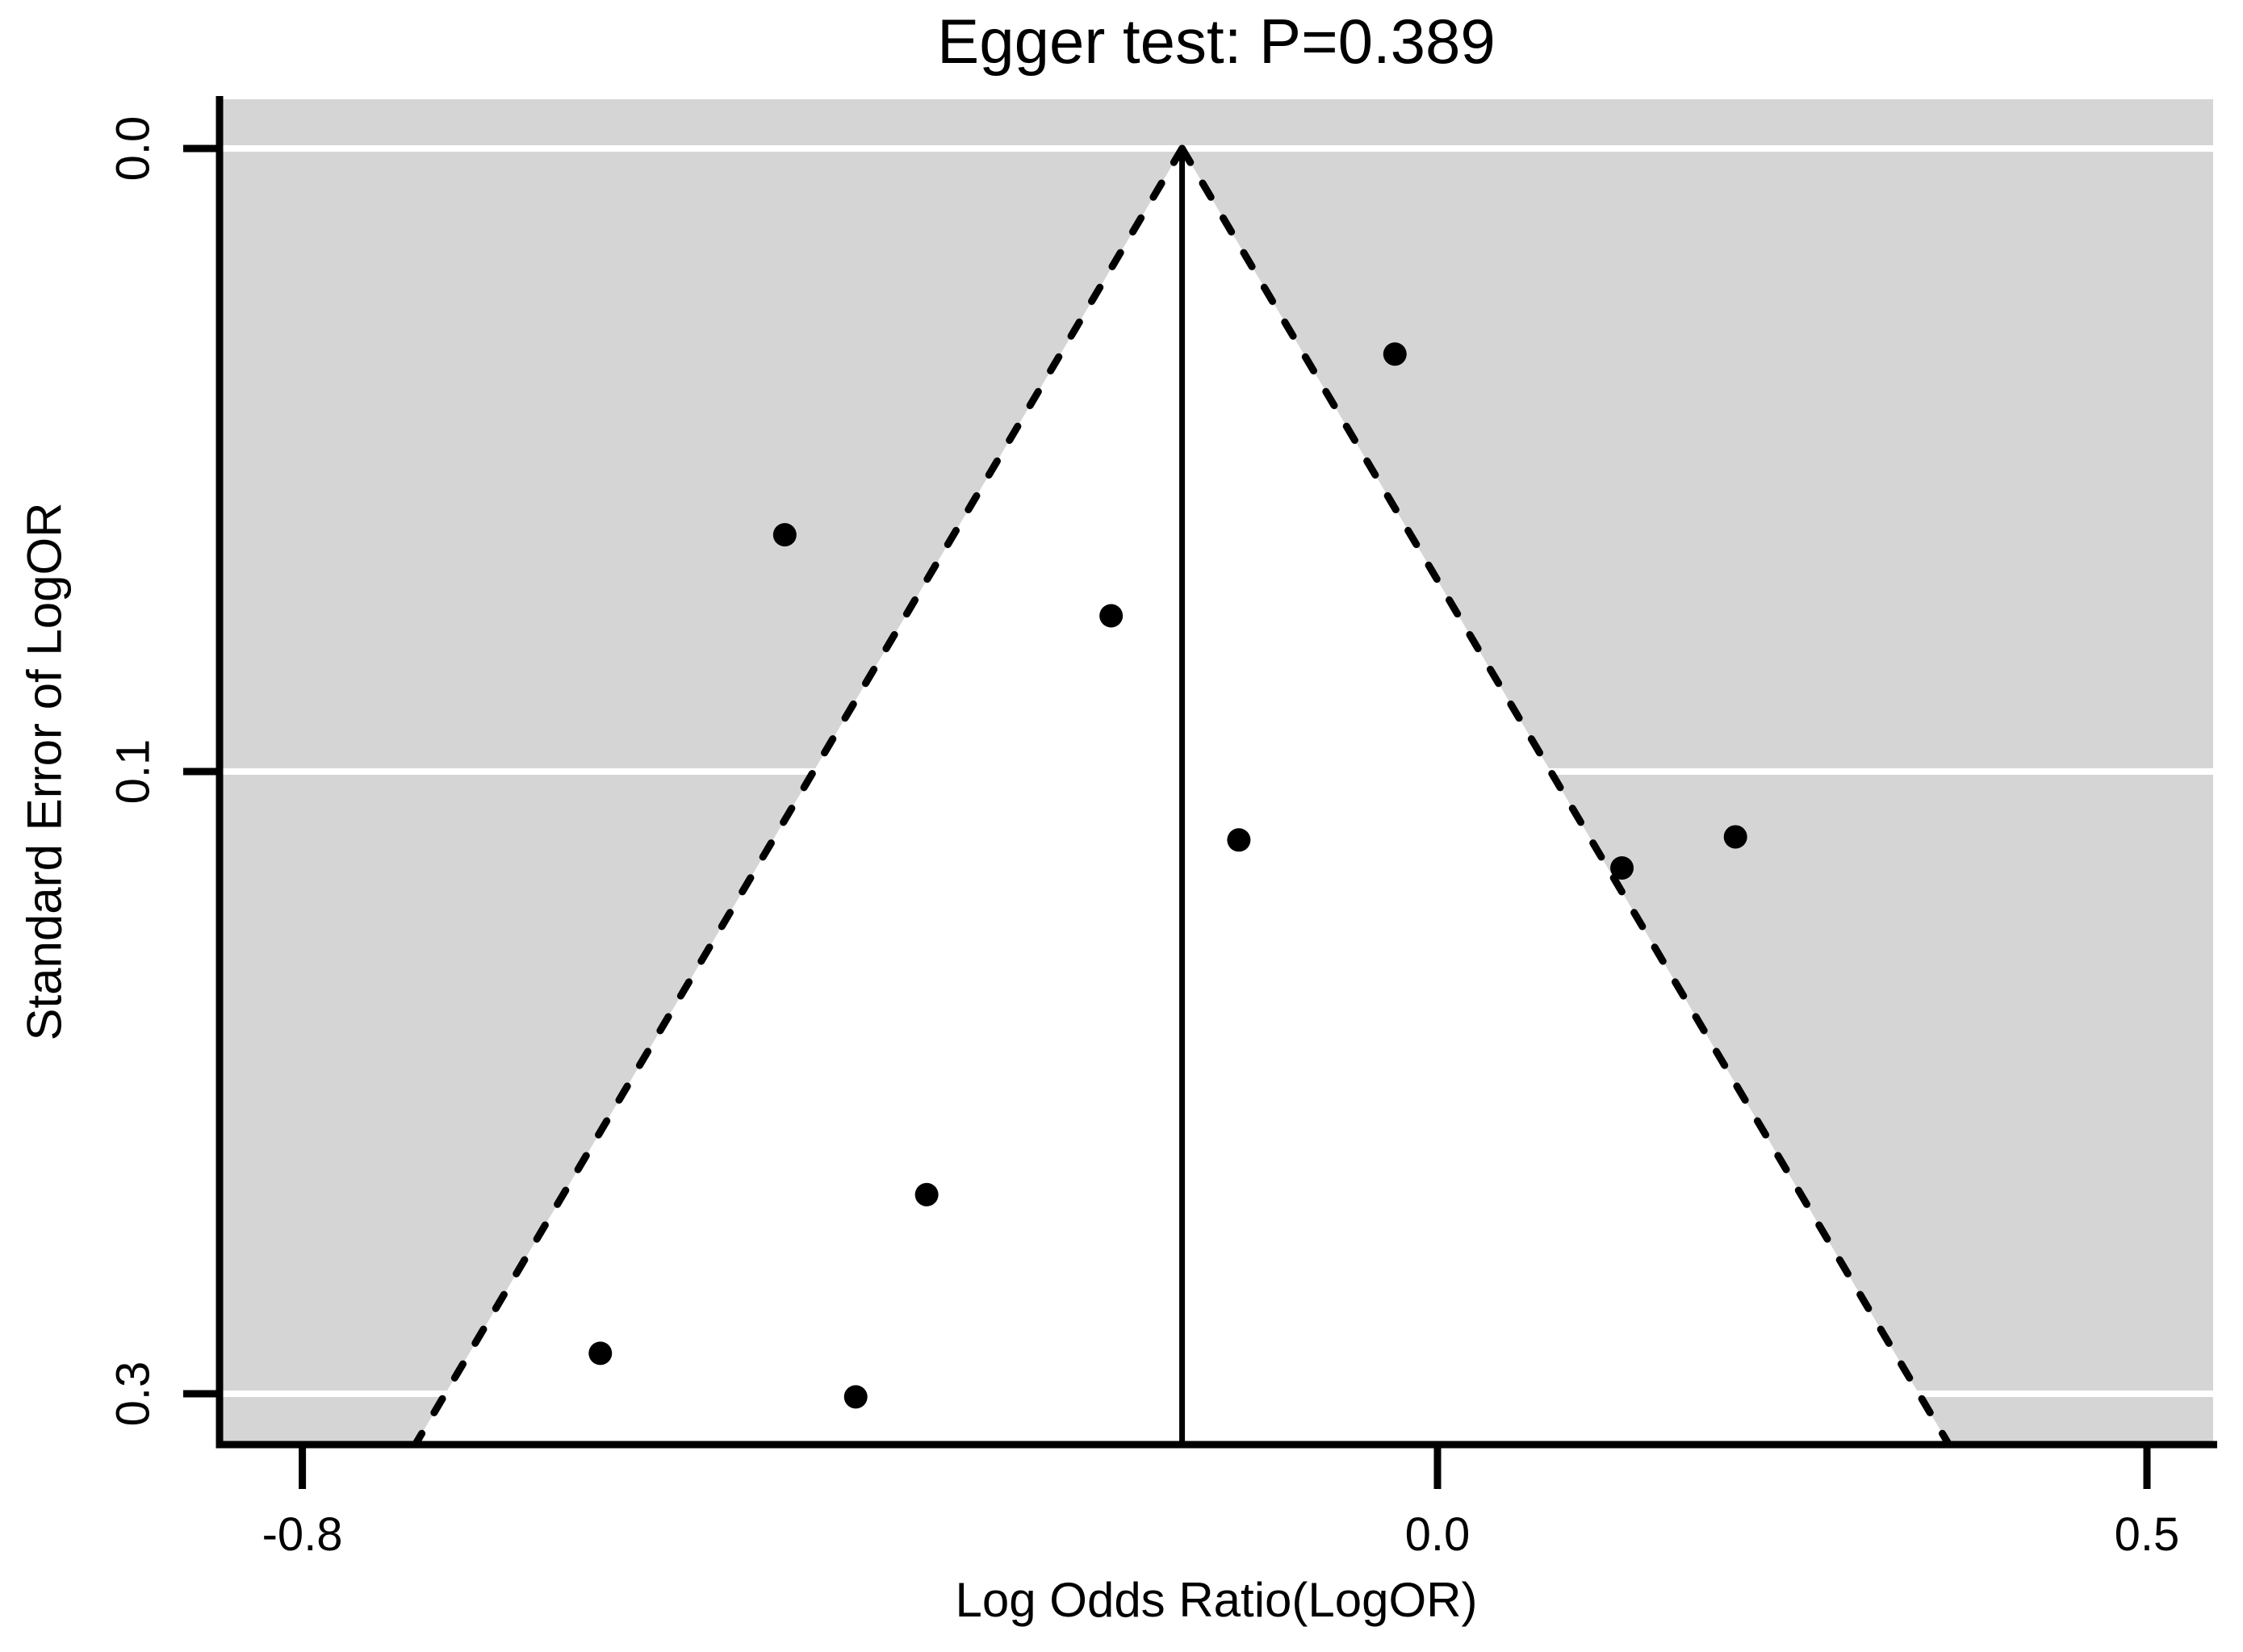  Describe the element at coordinates (1437, 1534) in the screenshot. I see `x-tick-label: 0.0` at that location.